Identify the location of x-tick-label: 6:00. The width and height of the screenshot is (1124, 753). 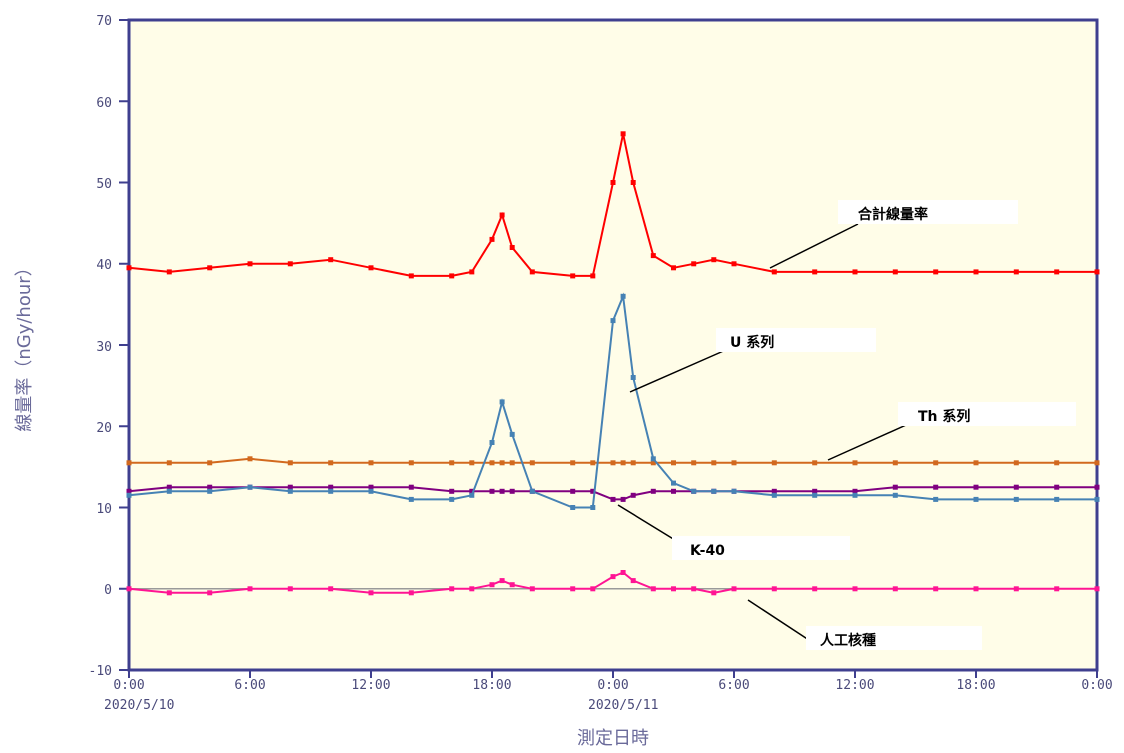
(733, 685).